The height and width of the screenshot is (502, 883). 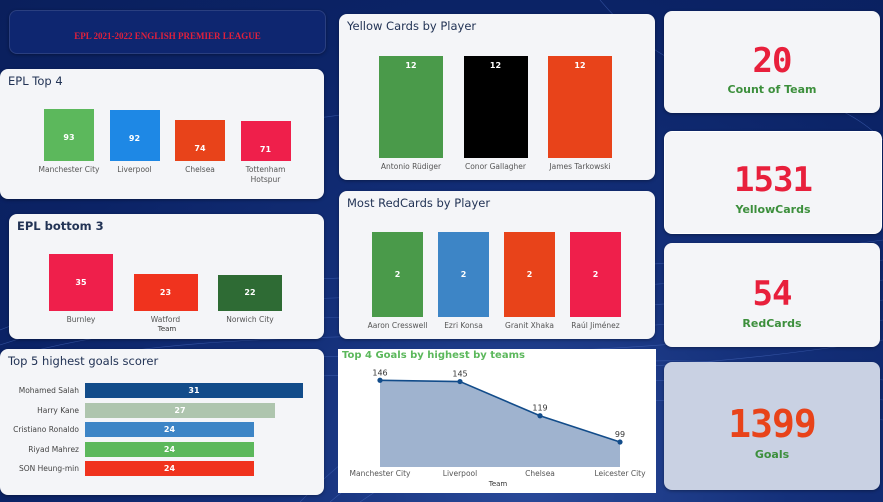 I want to click on goals-by-team-x-axis-label: Team, so click(x=498, y=484).